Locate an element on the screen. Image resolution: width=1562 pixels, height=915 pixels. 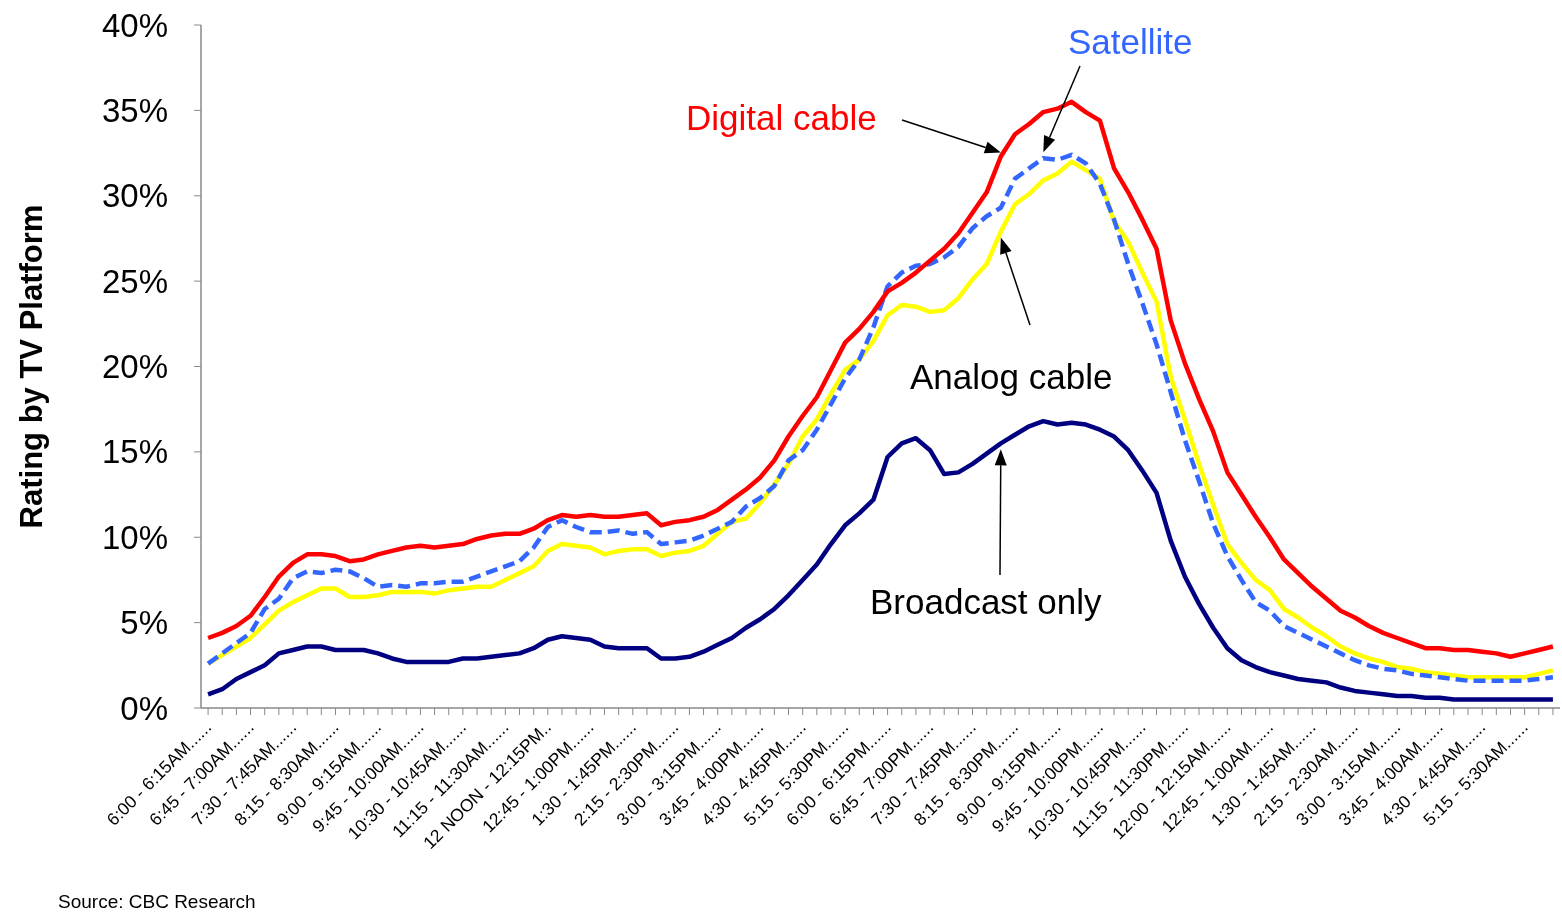
series-label: Analog cable is located at coordinates (1011, 376).